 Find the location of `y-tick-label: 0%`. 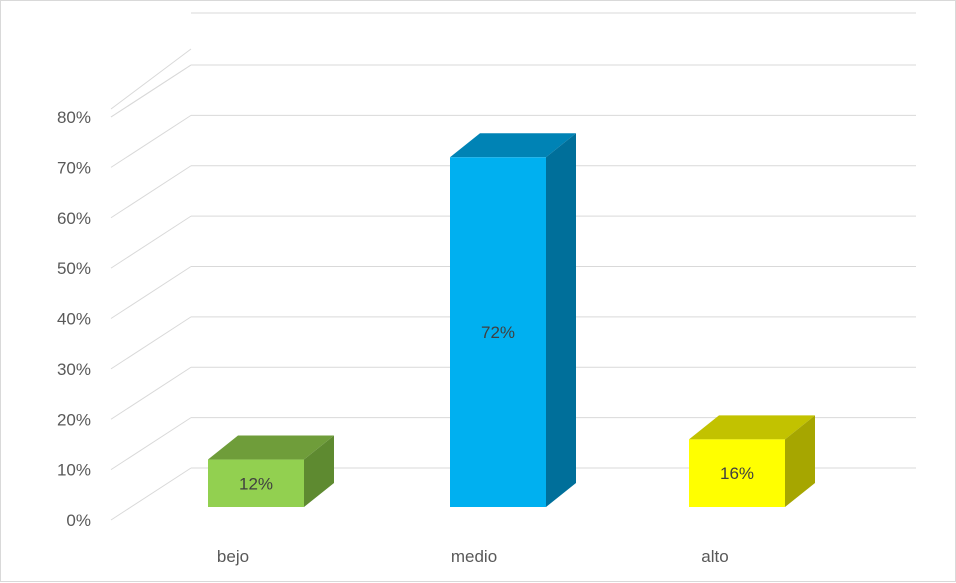

y-tick-label: 0% is located at coordinates (78, 520).